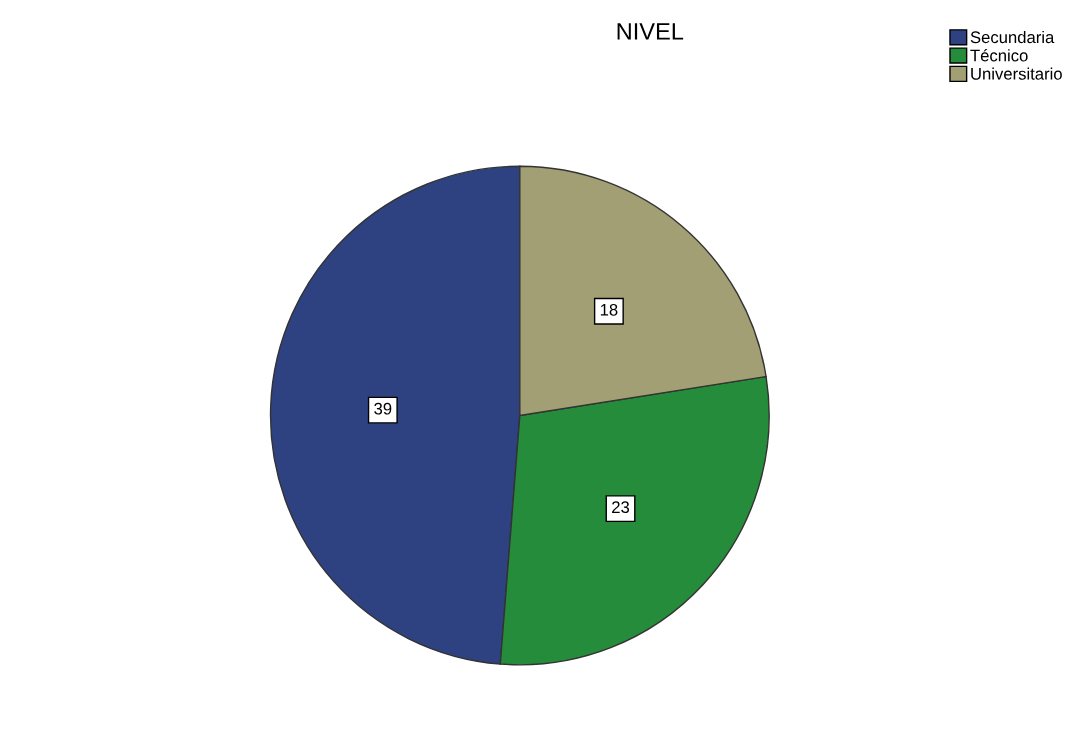 The width and height of the screenshot is (1083, 742). I want to click on data-label: 39, so click(383, 408).